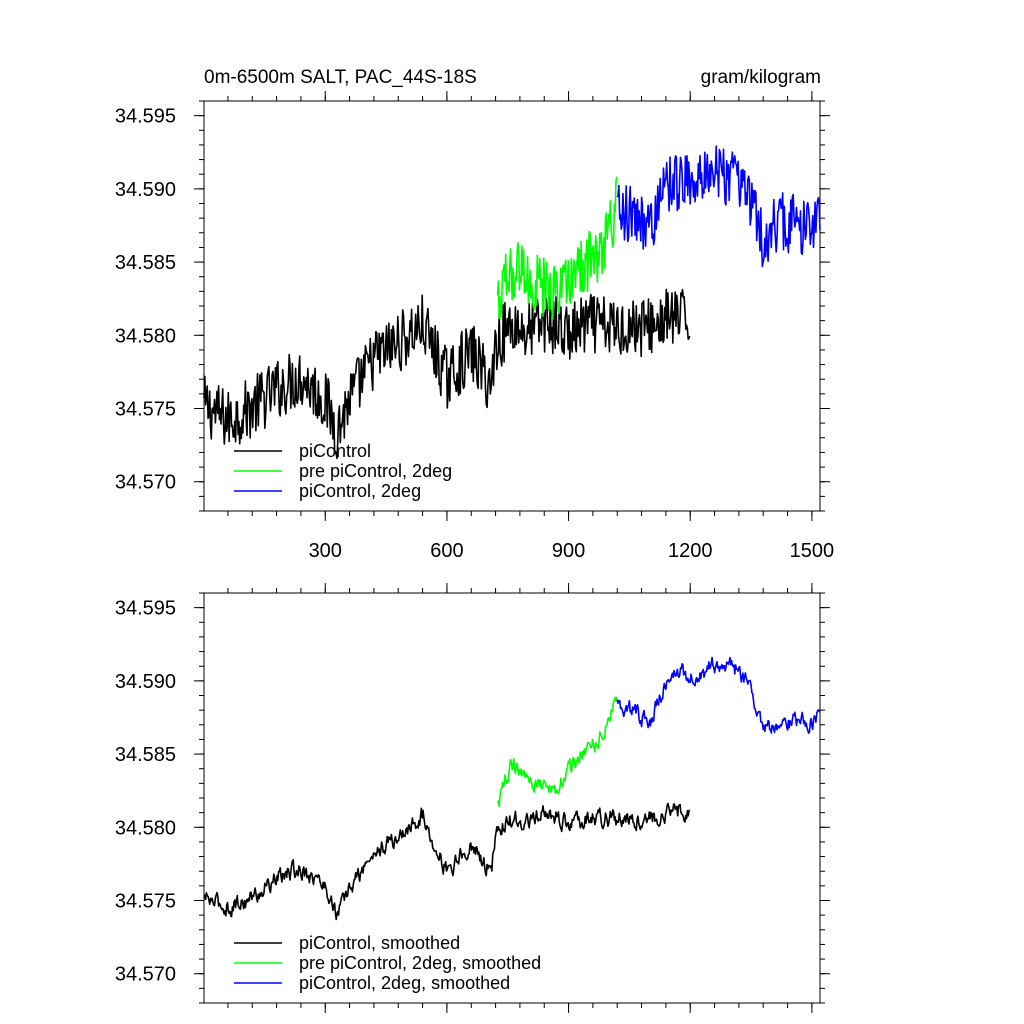  I want to click on x-tick-label: 1200, so click(690, 551).